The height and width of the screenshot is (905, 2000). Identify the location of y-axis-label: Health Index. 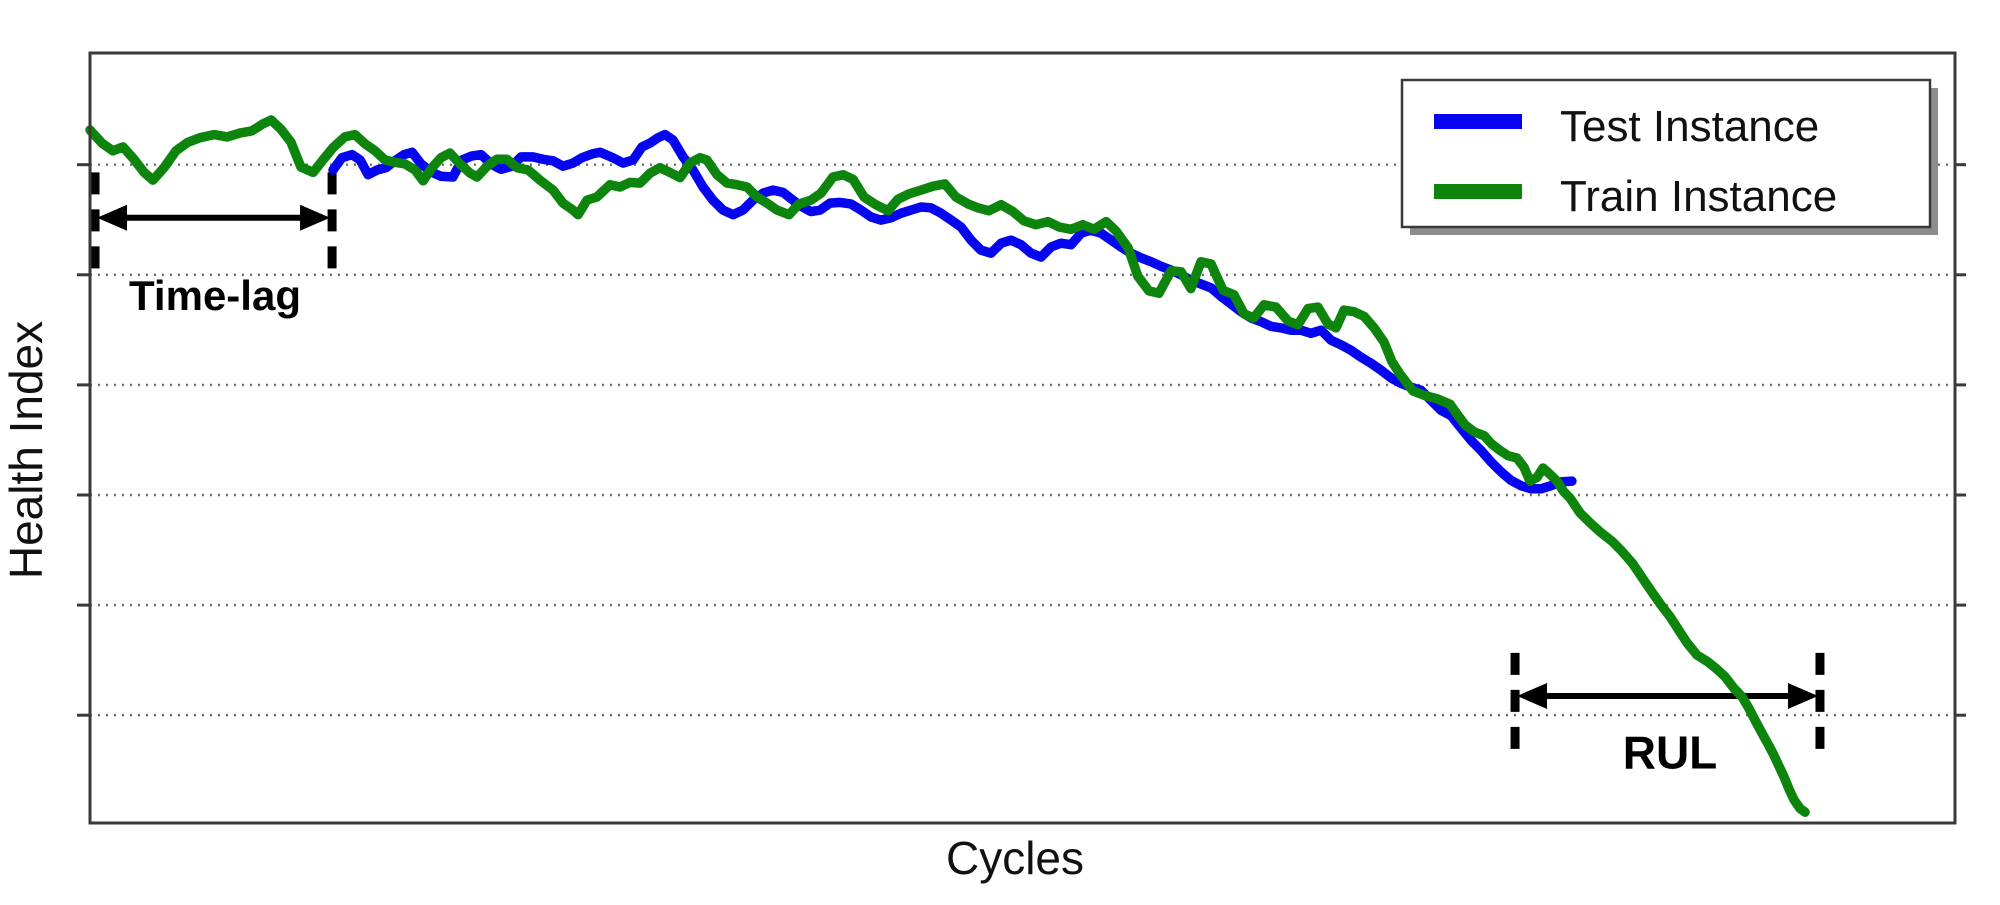
(26, 450).